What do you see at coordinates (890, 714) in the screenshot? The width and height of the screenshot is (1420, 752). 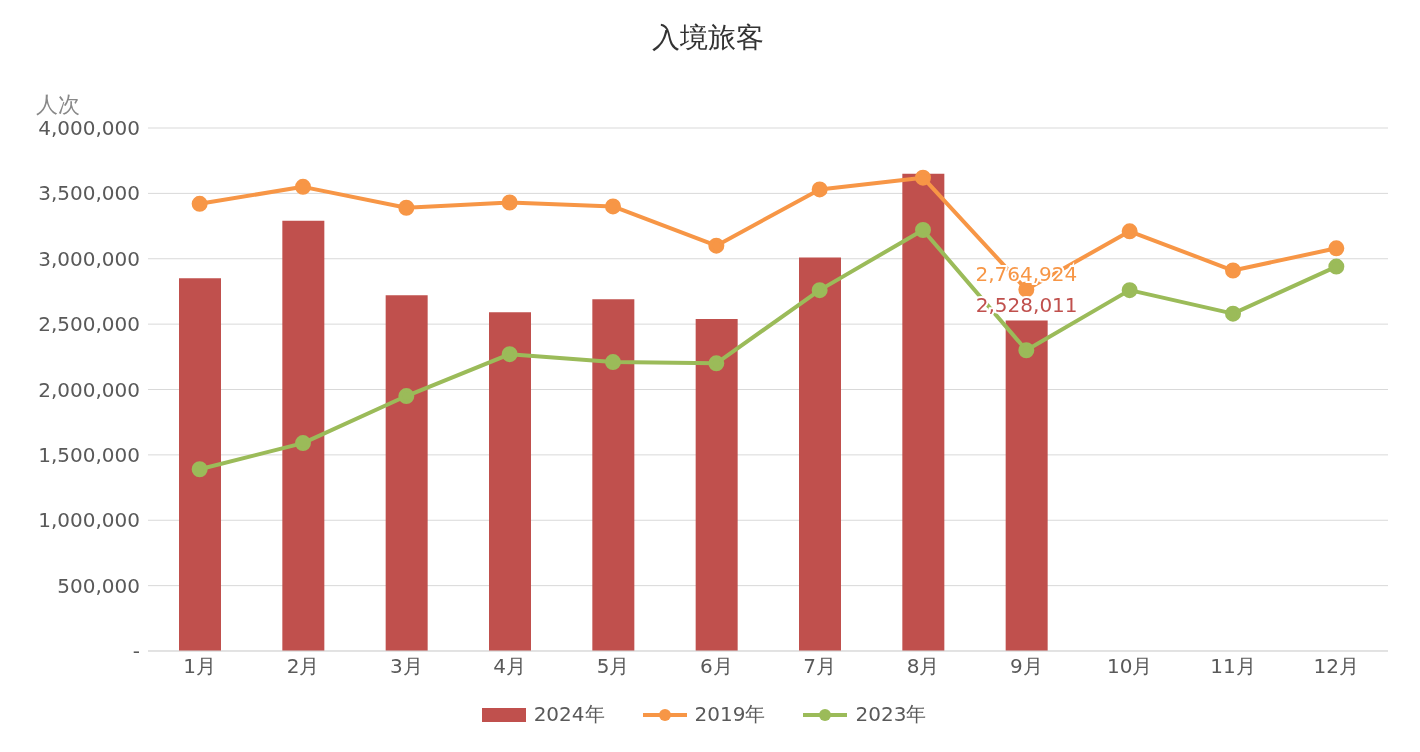 I see `legend-label: 2023年` at bounding box center [890, 714].